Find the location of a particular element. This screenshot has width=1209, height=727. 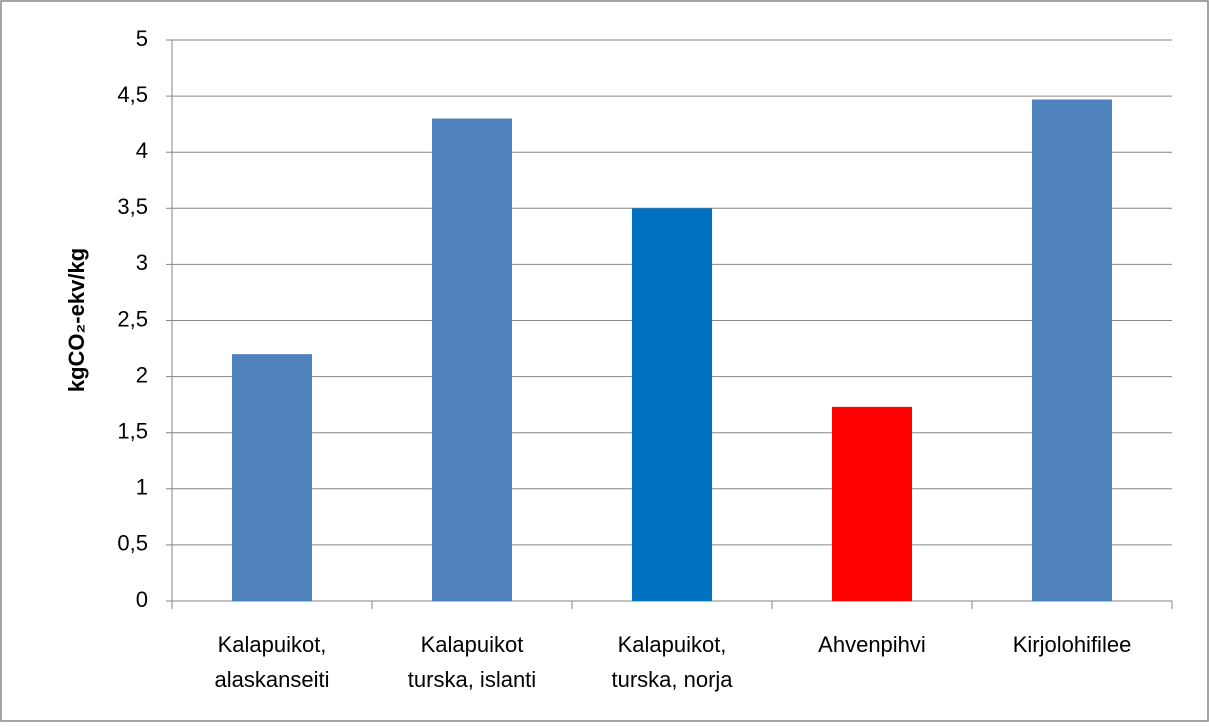

y-tick-label: 5 is located at coordinates (142, 38).